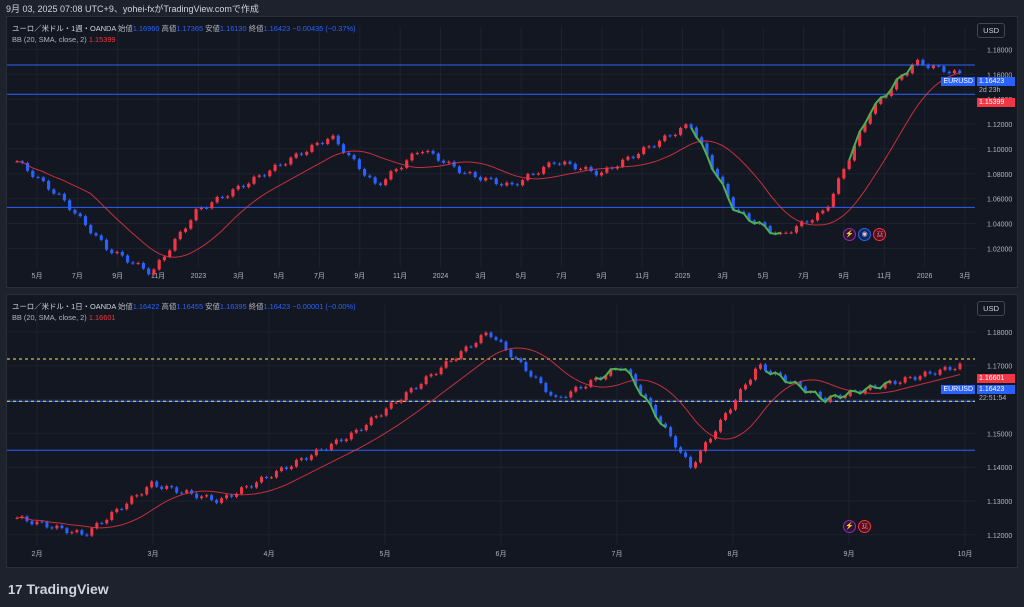 This screenshot has width=1024, height=607. I want to click on close-label: 終値, so click(256, 306).